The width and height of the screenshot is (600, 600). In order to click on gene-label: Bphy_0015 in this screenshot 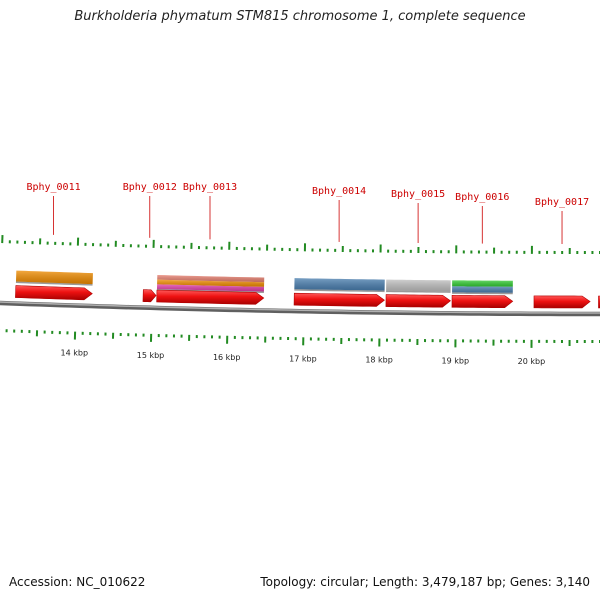, I will do `click(418, 194)`.